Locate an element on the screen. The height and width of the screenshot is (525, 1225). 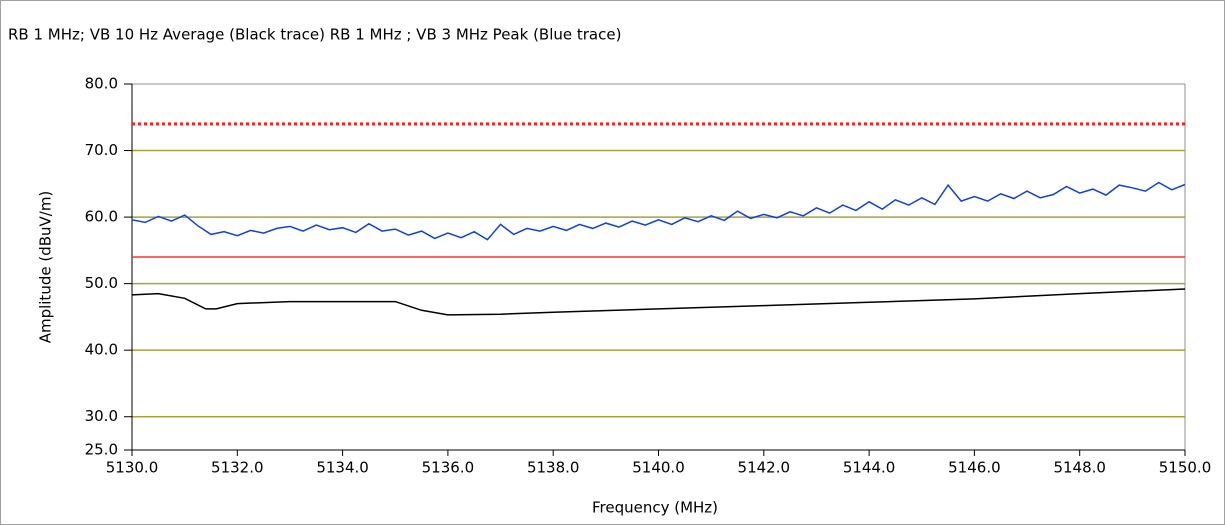
y-tick-label: 30.0 is located at coordinates (101, 416).